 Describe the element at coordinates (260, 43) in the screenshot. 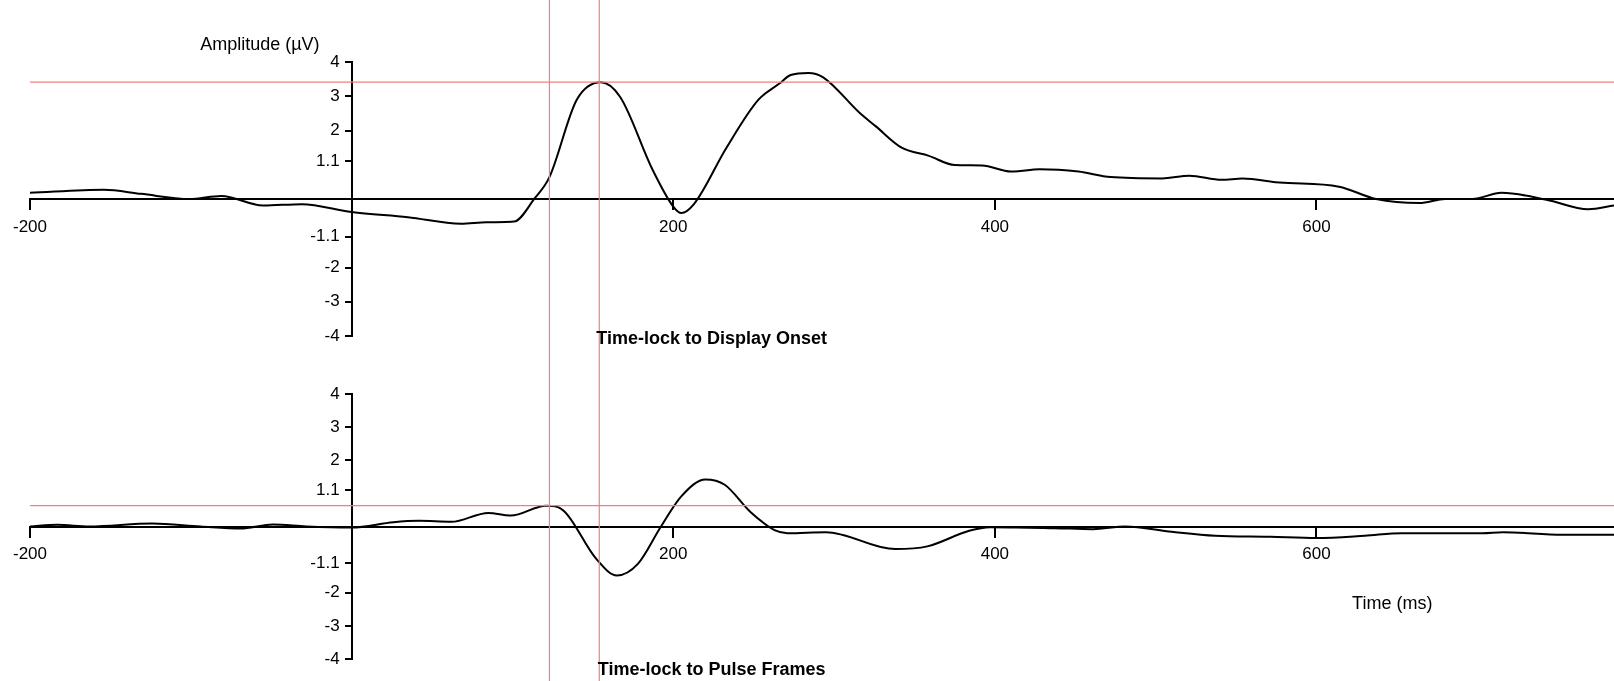

I see `y-axis-title: Amplitude (µV)` at that location.